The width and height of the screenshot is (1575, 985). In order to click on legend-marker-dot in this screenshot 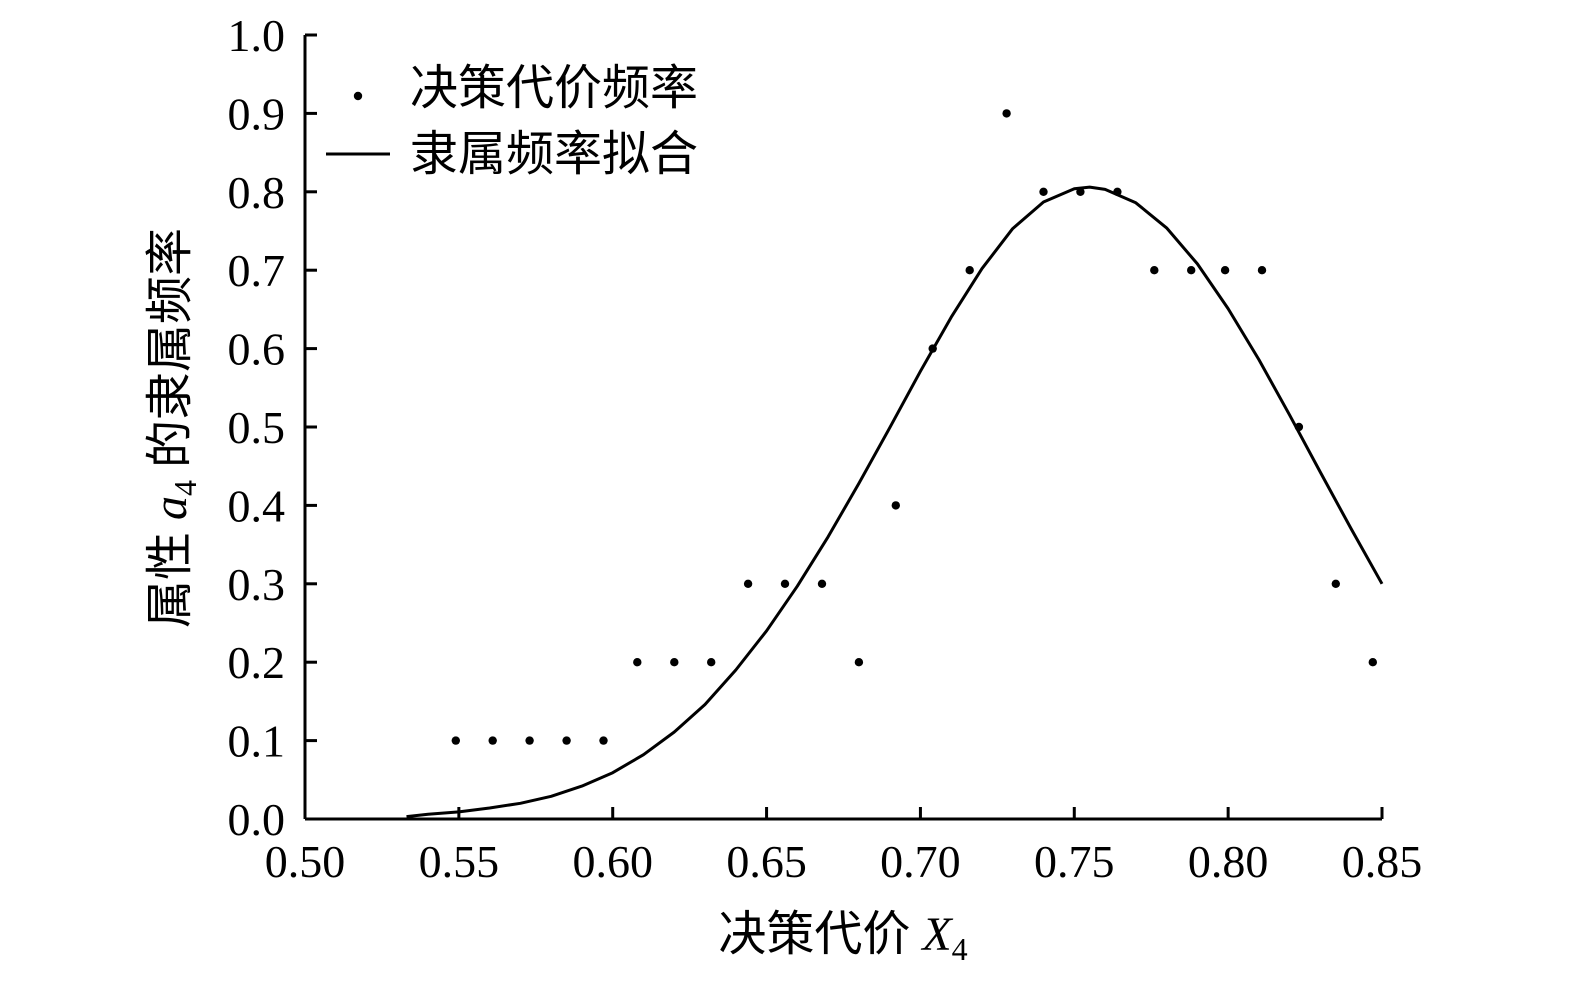, I will do `click(358, 96)`.